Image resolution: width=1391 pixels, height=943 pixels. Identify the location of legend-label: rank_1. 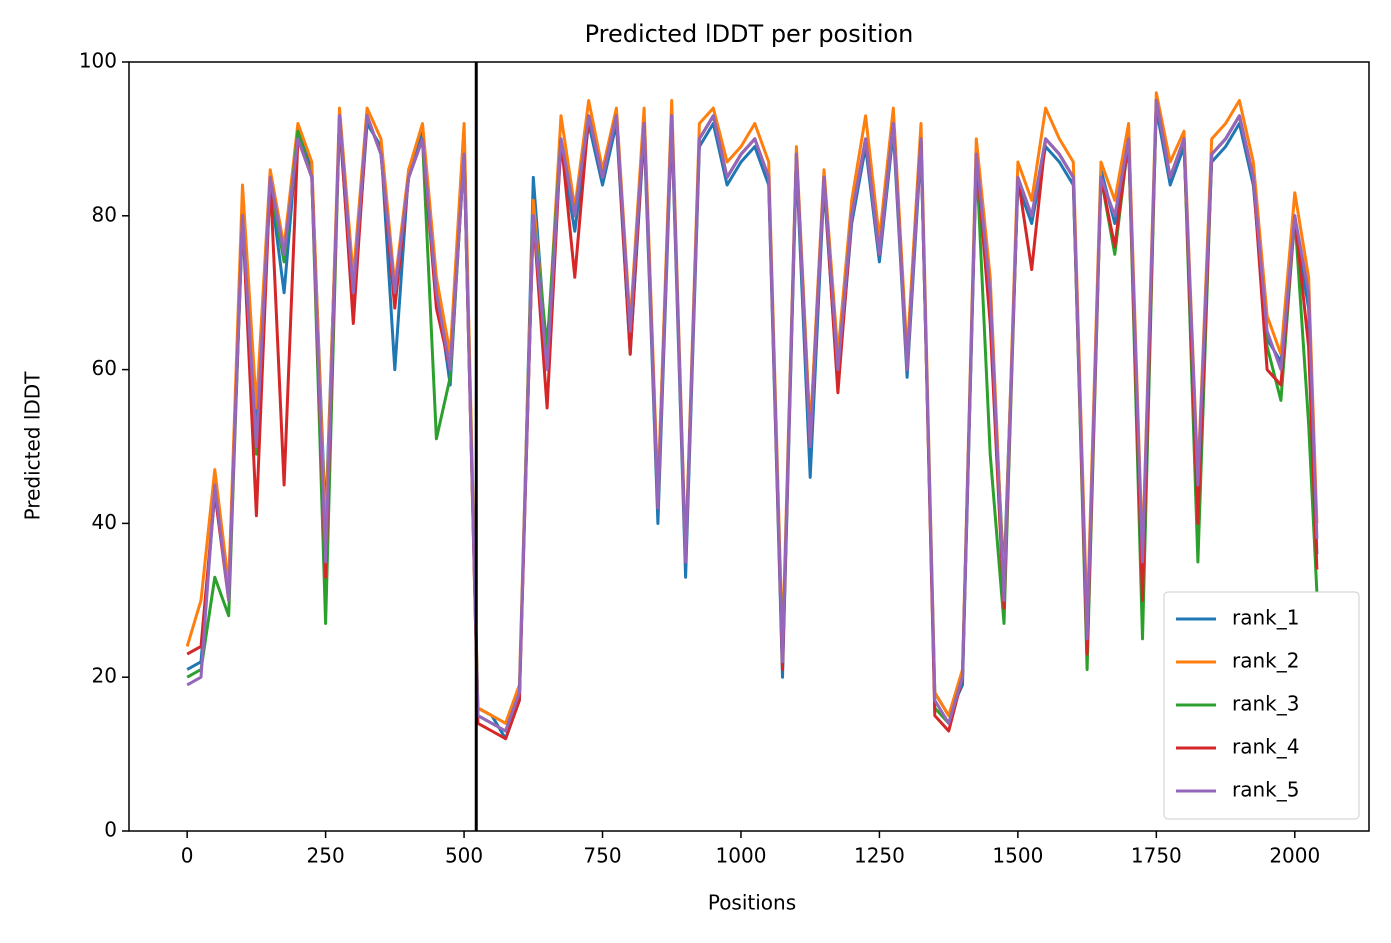
(1265, 618).